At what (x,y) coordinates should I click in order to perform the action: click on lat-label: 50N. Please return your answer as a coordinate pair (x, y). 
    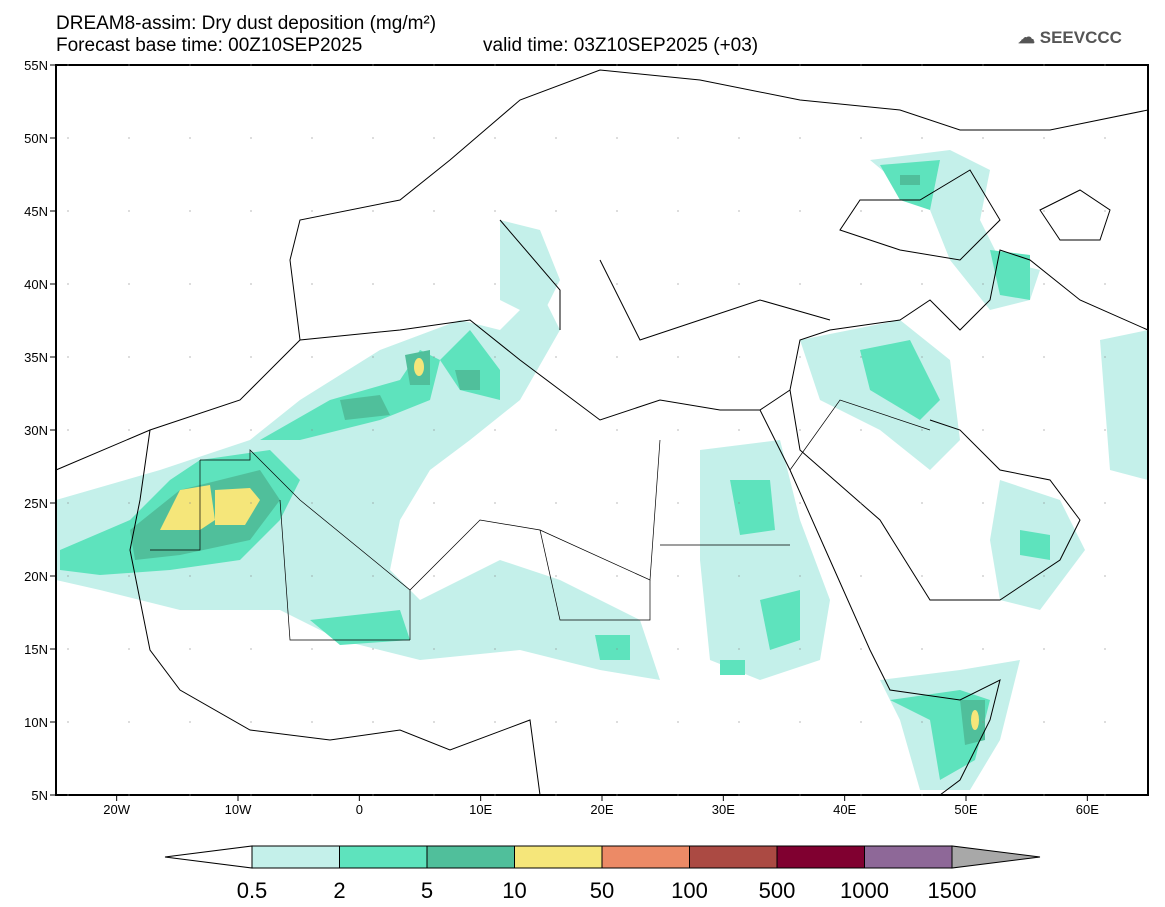
    Looking at the image, I should click on (36, 138).